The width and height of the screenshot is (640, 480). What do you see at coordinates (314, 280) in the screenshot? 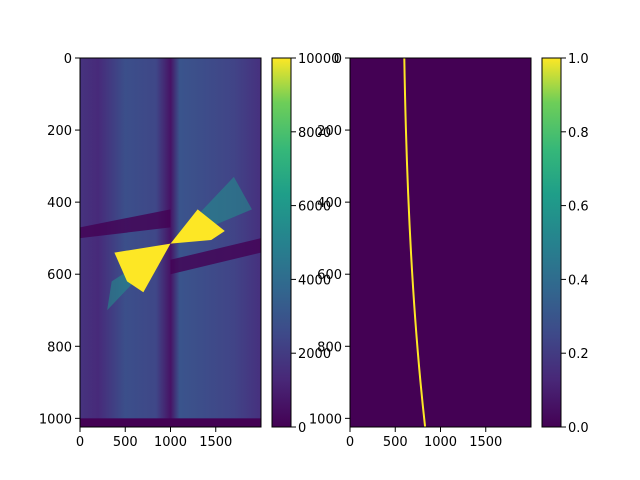
I see `colorbar-tick-label: 4000` at bounding box center [314, 280].